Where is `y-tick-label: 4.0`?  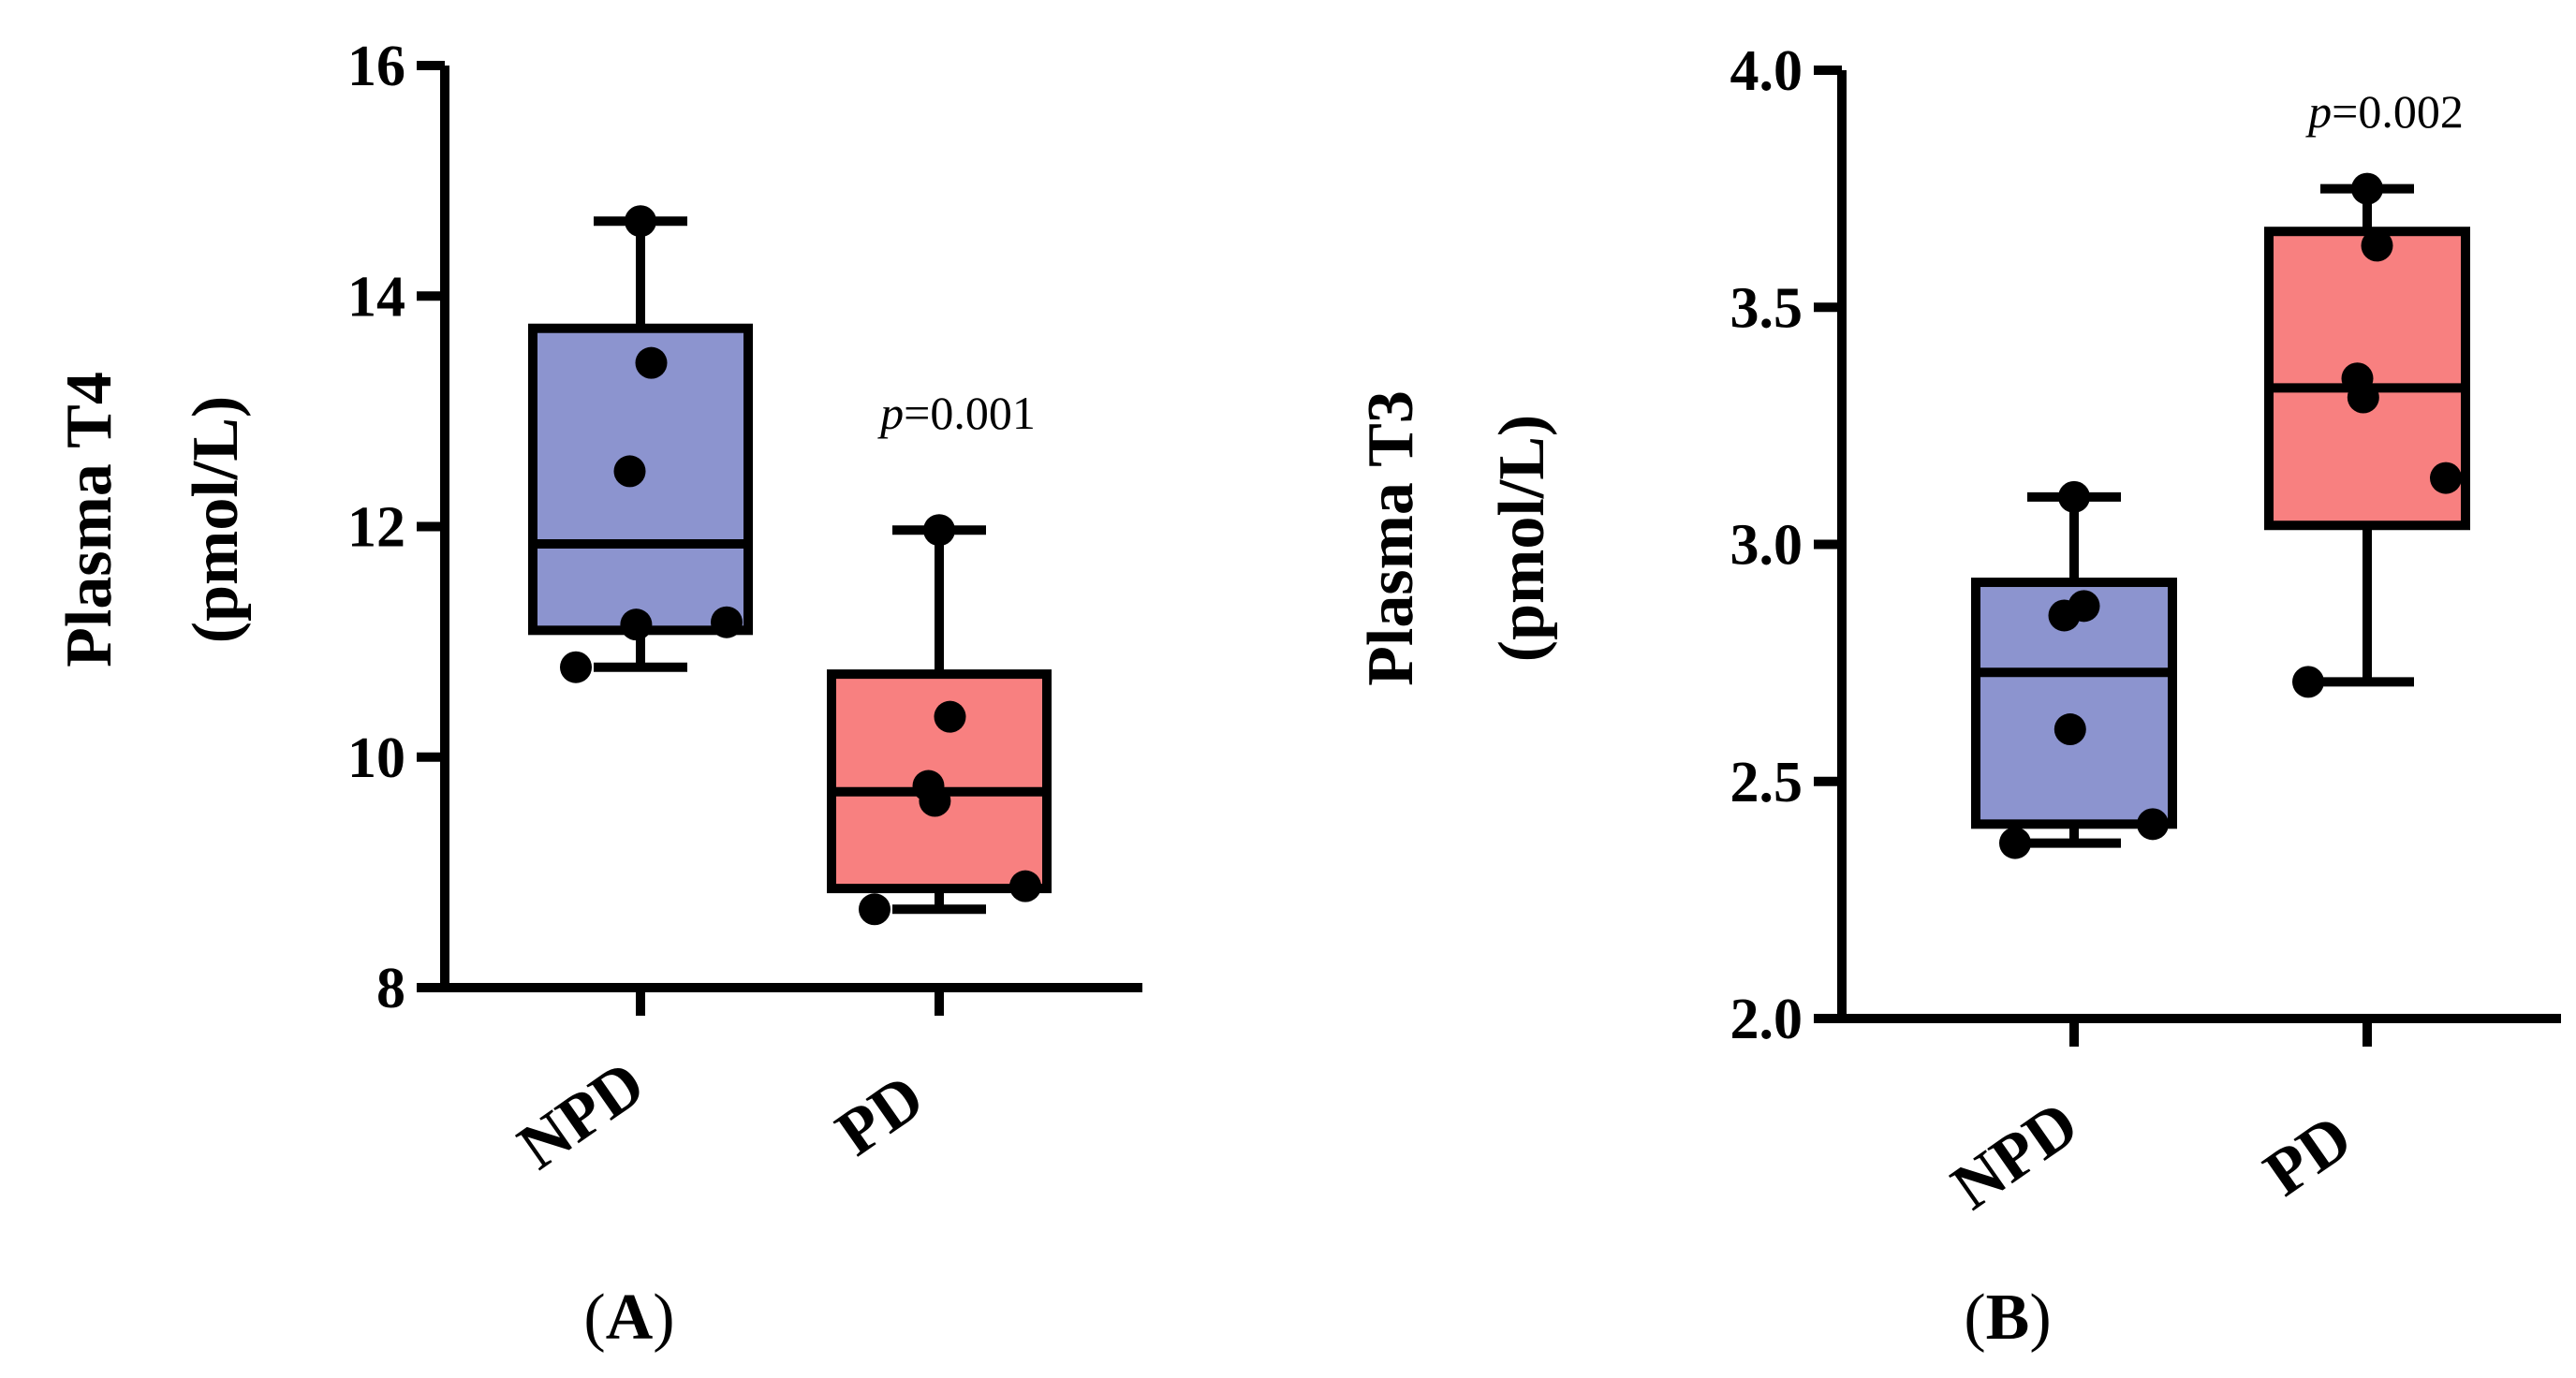
y-tick-label: 4.0 is located at coordinates (1766, 71).